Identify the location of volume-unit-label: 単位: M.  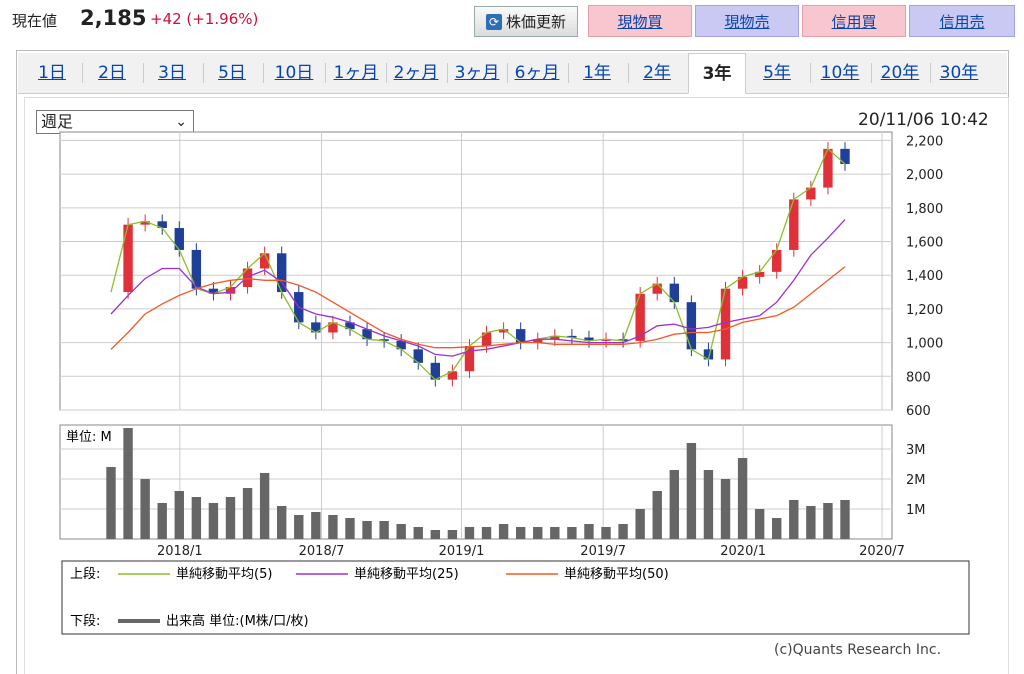
(89, 437).